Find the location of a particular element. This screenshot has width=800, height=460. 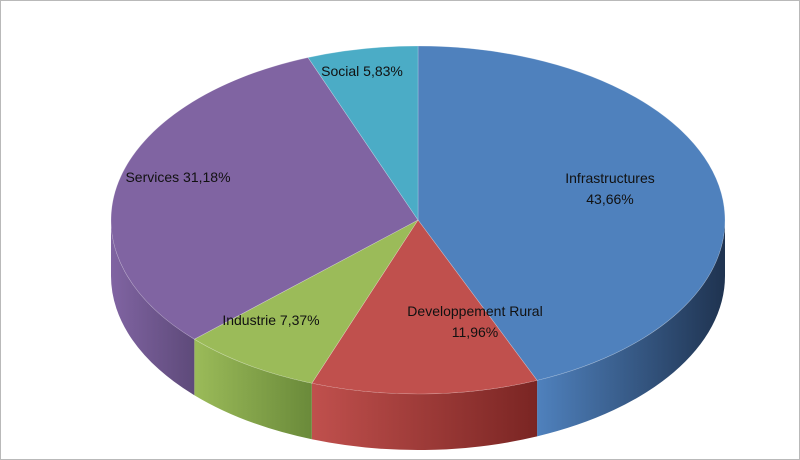

slice-side-services is located at coordinates (153, 308).